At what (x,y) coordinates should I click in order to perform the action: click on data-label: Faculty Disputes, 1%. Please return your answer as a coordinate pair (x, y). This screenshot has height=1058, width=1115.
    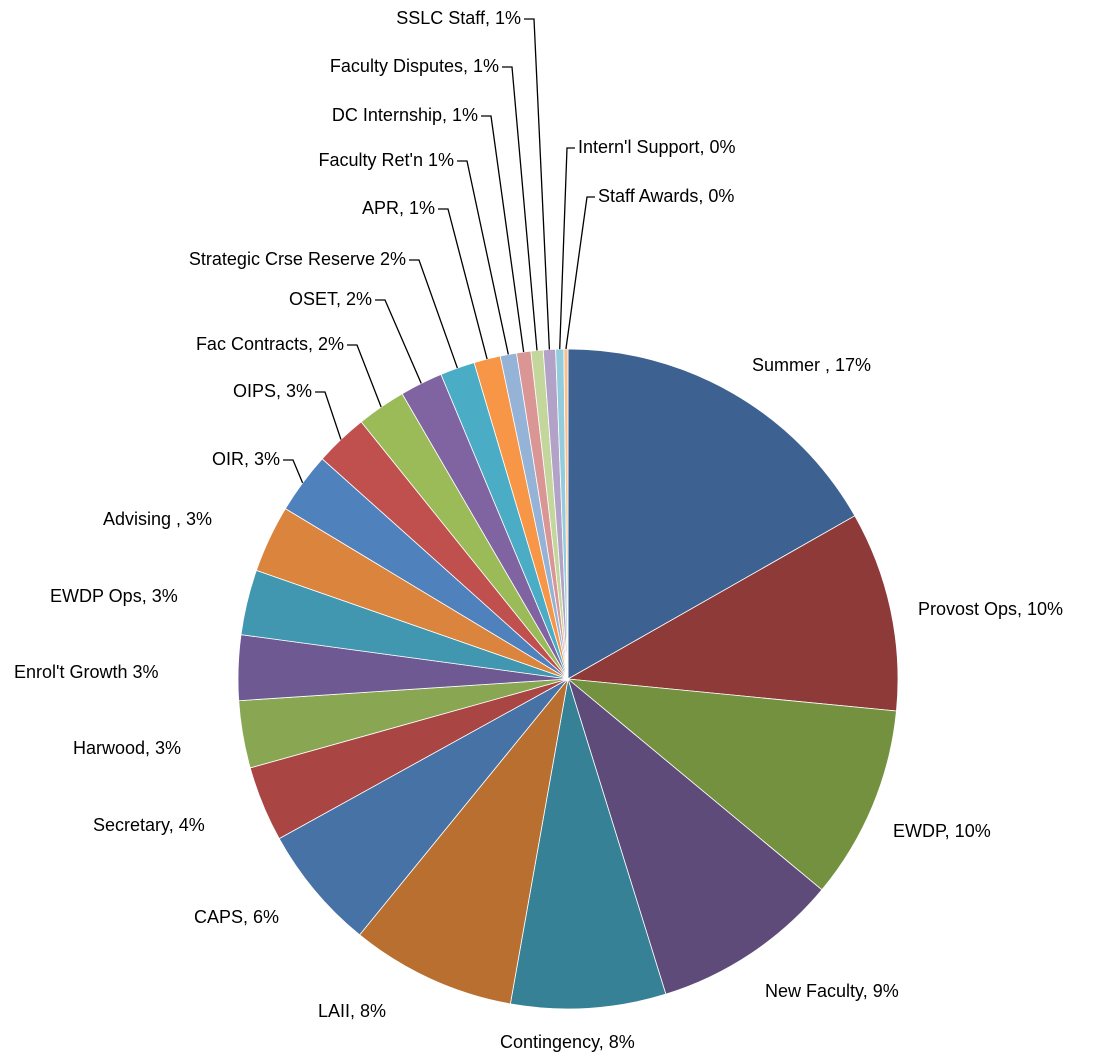
    Looking at the image, I should click on (414, 66).